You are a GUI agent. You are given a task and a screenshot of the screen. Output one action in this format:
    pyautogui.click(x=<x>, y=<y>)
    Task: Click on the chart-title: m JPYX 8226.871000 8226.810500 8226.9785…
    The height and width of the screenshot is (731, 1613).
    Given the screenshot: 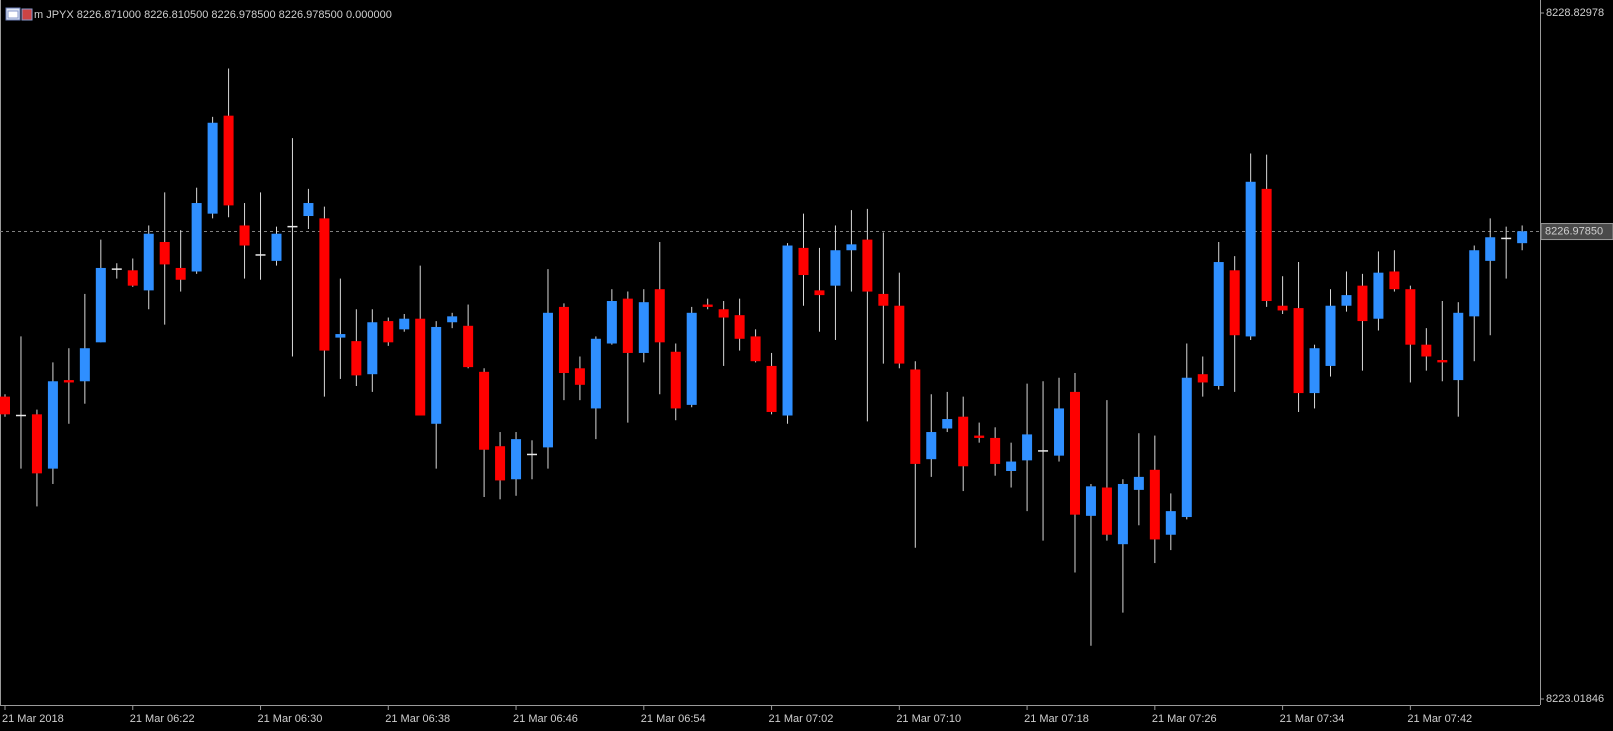 What is the action you would take?
    pyautogui.click(x=213, y=15)
    